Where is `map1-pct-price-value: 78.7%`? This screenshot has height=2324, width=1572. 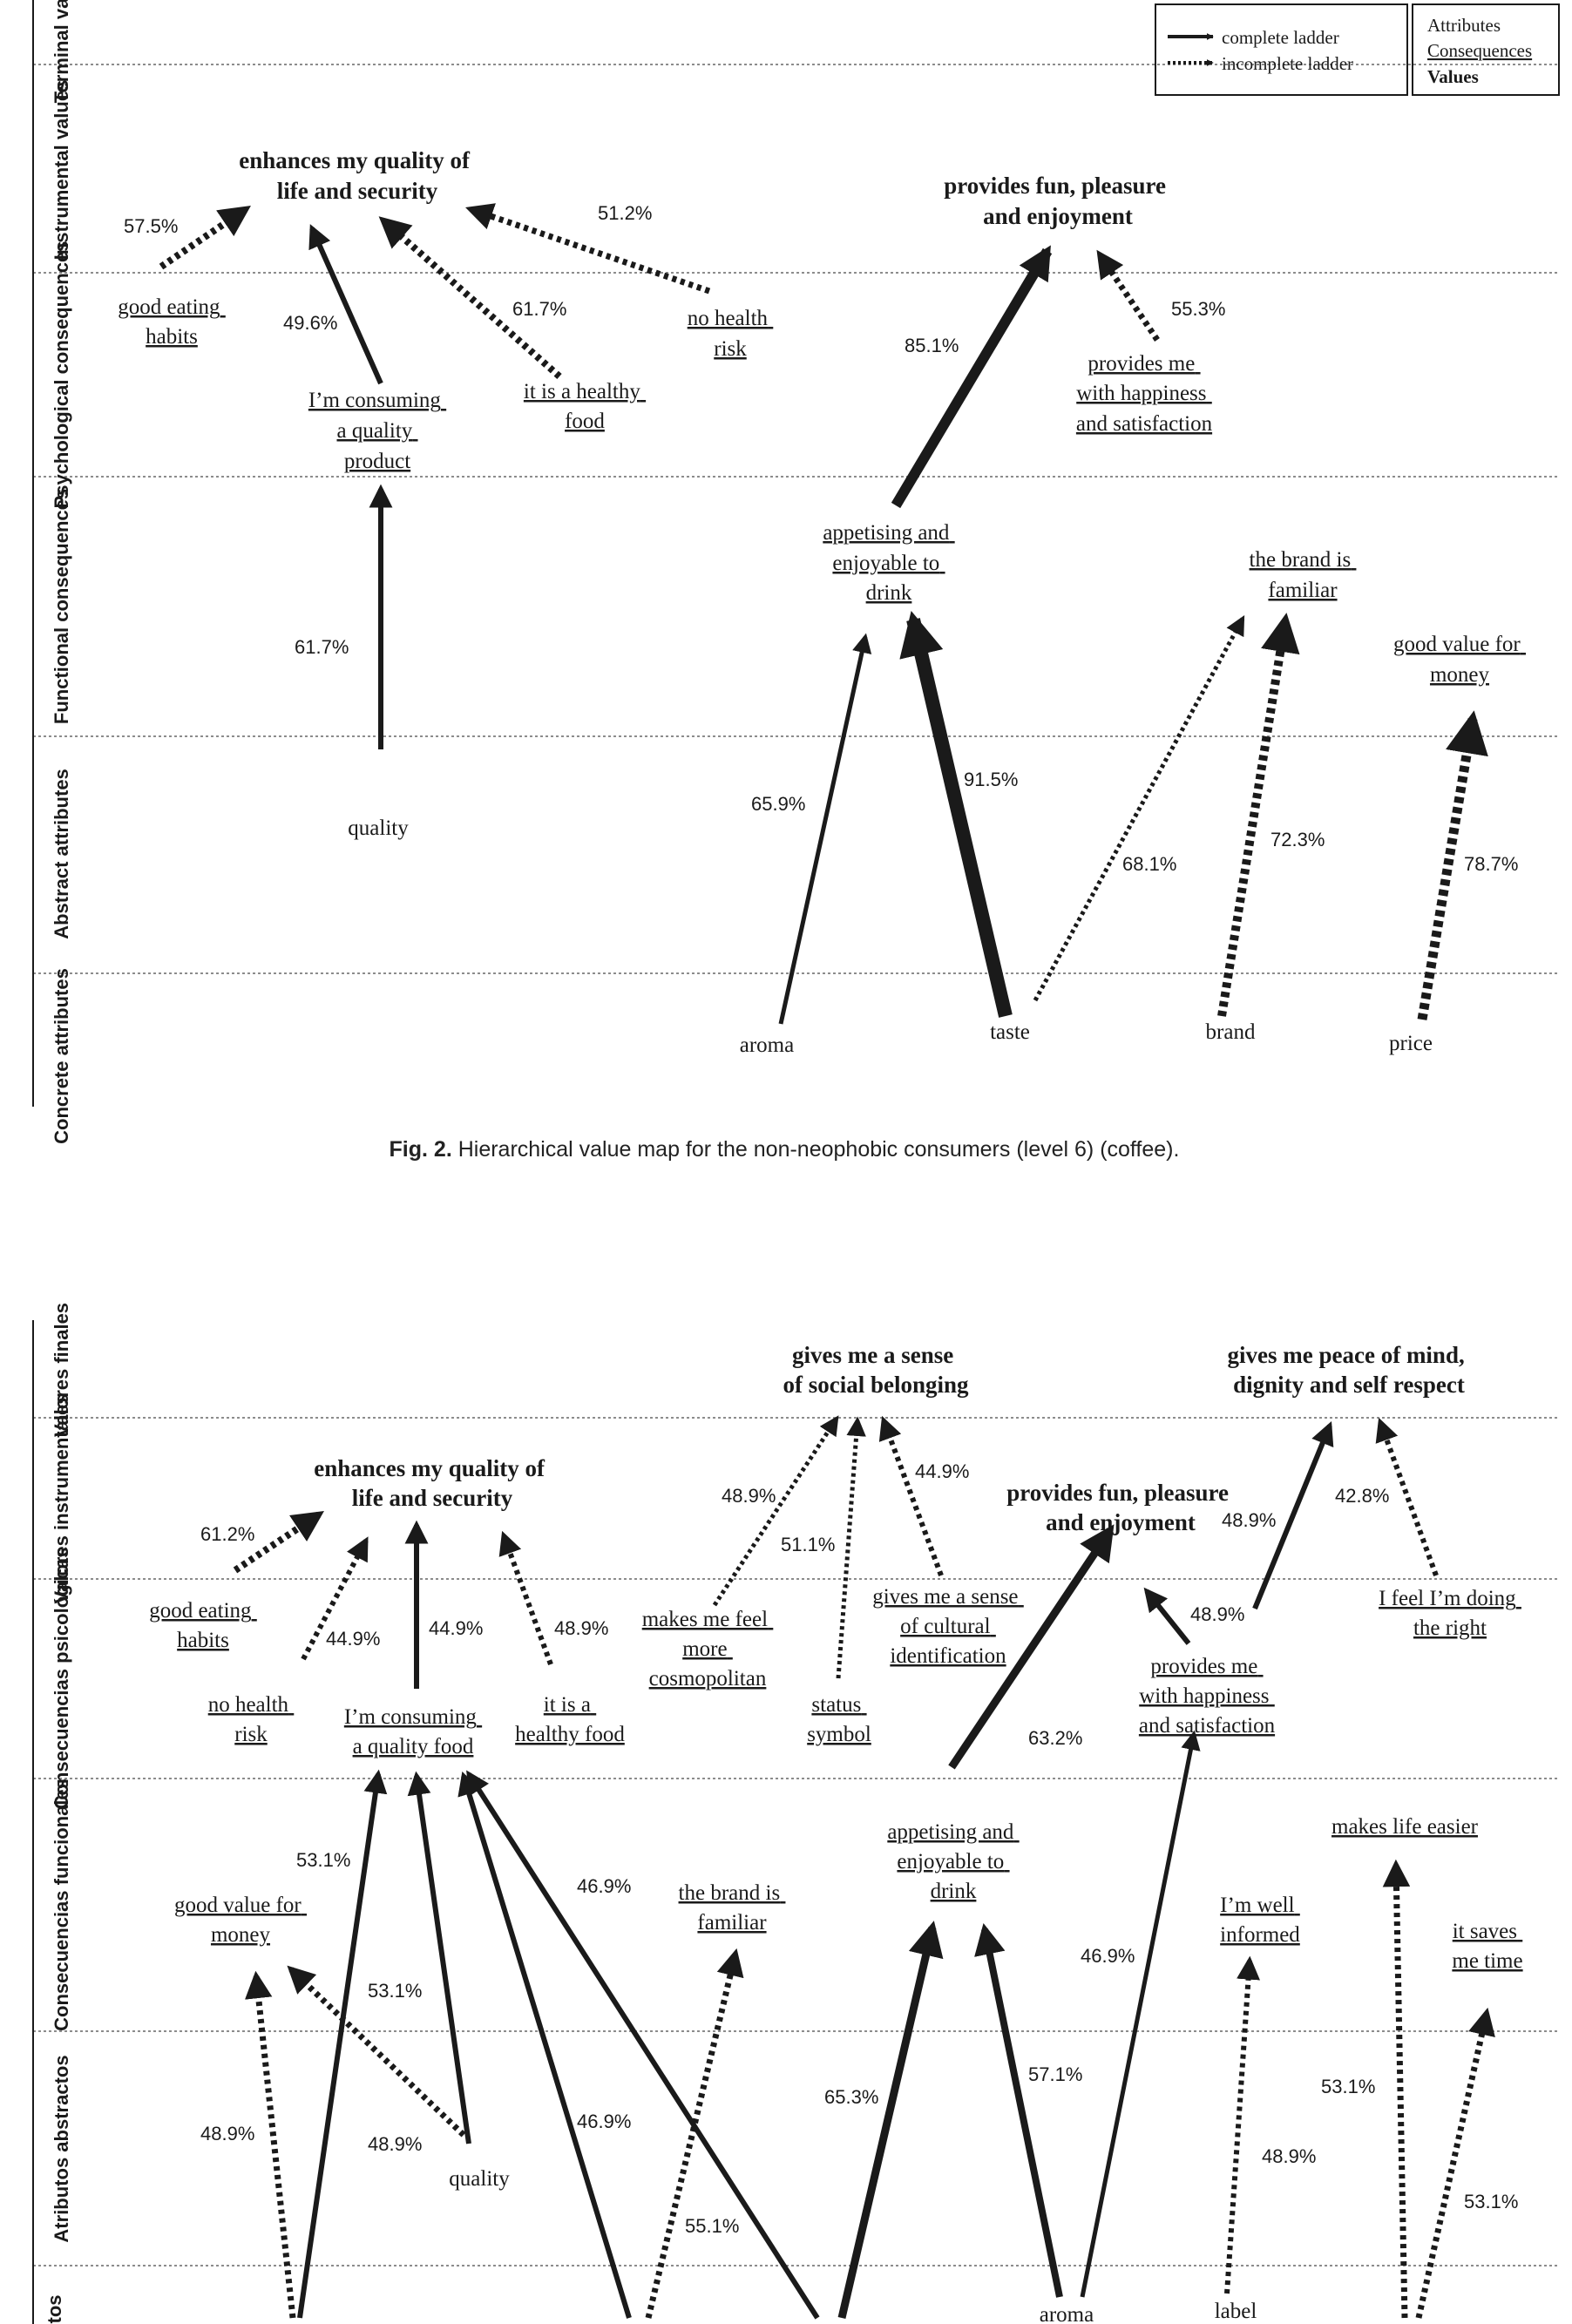
map1-pct-price-value: 78.7% is located at coordinates (1491, 864).